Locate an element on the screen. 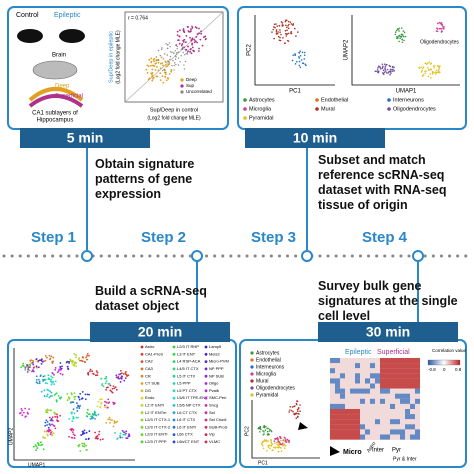  label: r = 0.764 is located at coordinates (138, 18).